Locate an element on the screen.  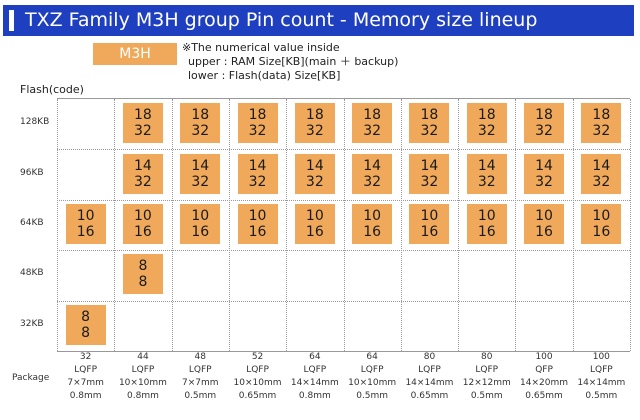
package-pins: 48 is located at coordinates (200, 357).